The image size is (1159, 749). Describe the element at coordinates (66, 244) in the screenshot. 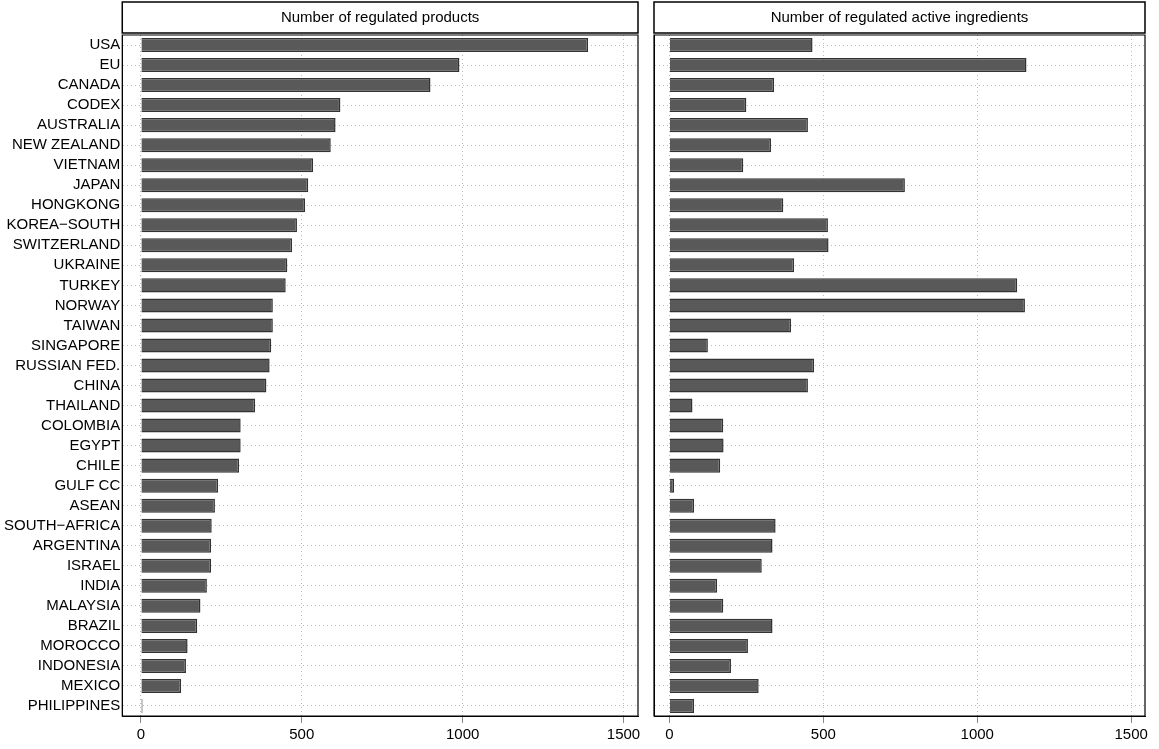

I see `y-tick-label: SWITZERLAND` at that location.